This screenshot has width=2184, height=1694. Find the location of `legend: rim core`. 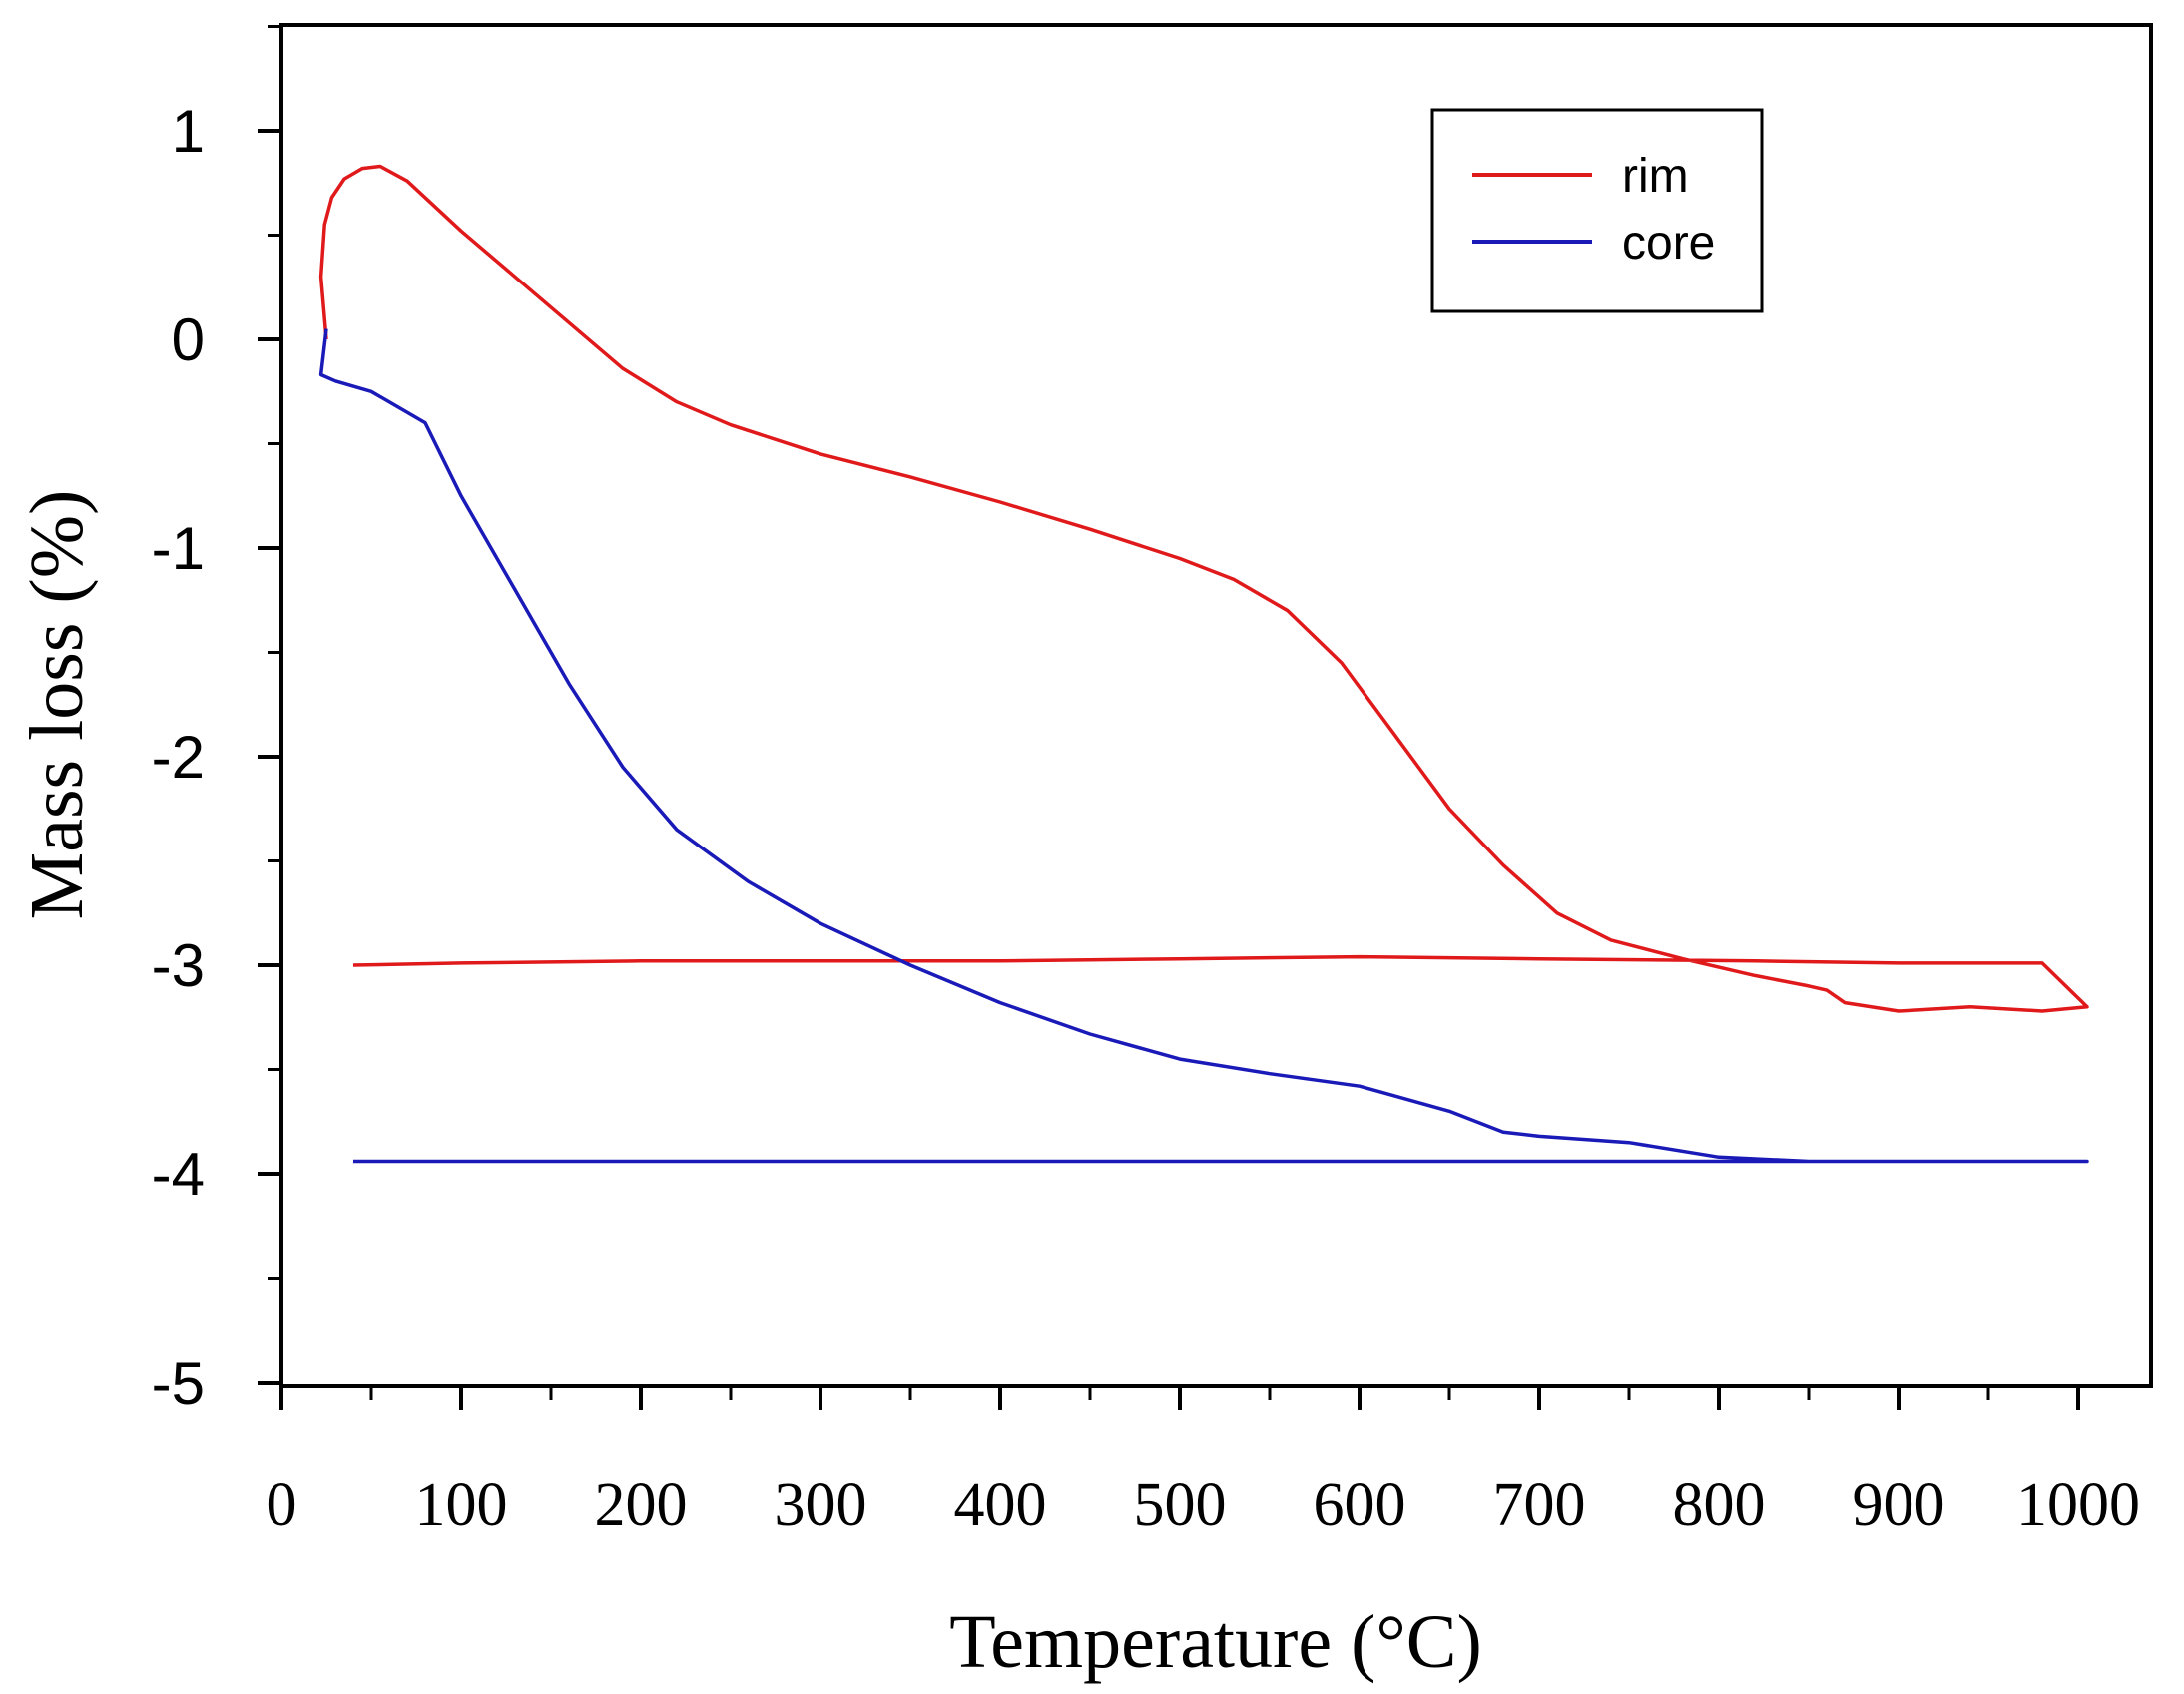

legend: rim core is located at coordinates (1597, 210).